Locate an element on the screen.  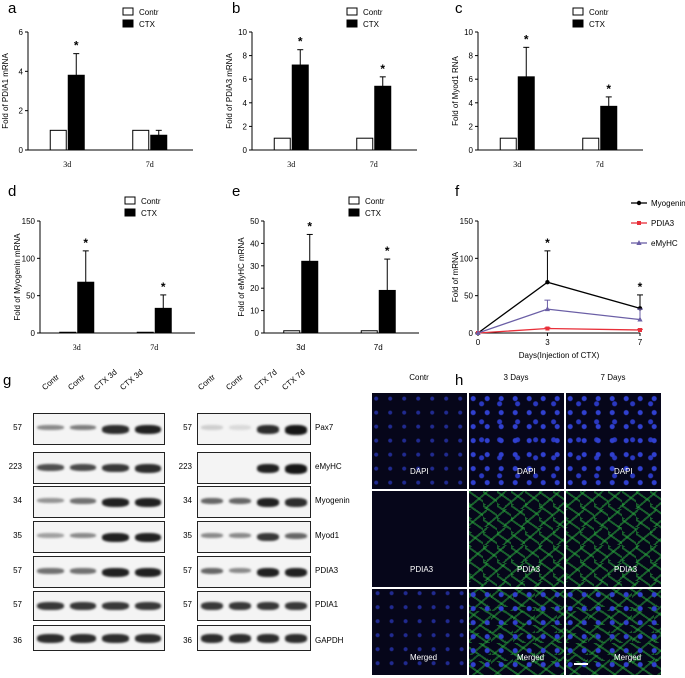
lane-label: CTX 7d is located at coordinates (293, 379).